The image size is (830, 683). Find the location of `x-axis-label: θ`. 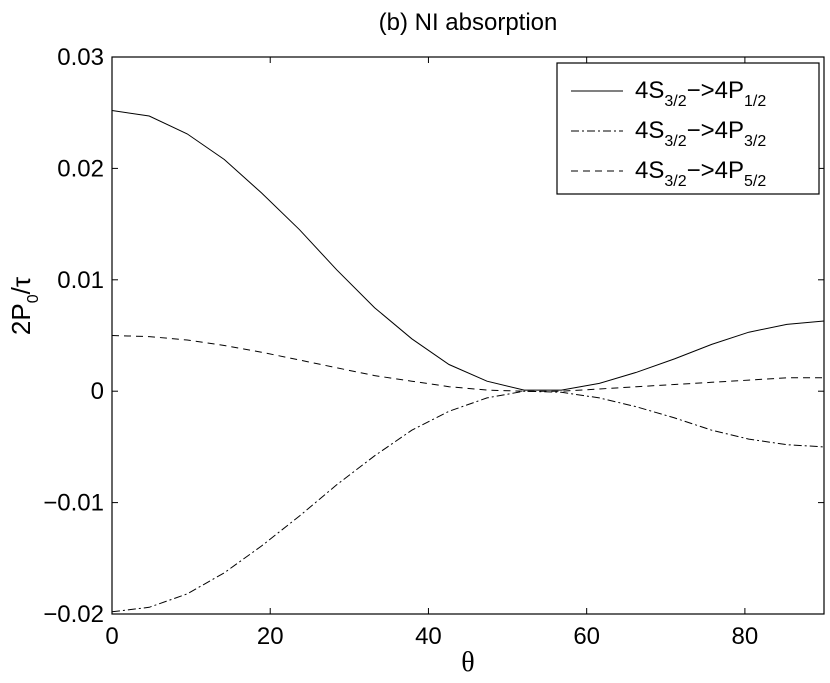

x-axis-label: θ is located at coordinates (467, 662).